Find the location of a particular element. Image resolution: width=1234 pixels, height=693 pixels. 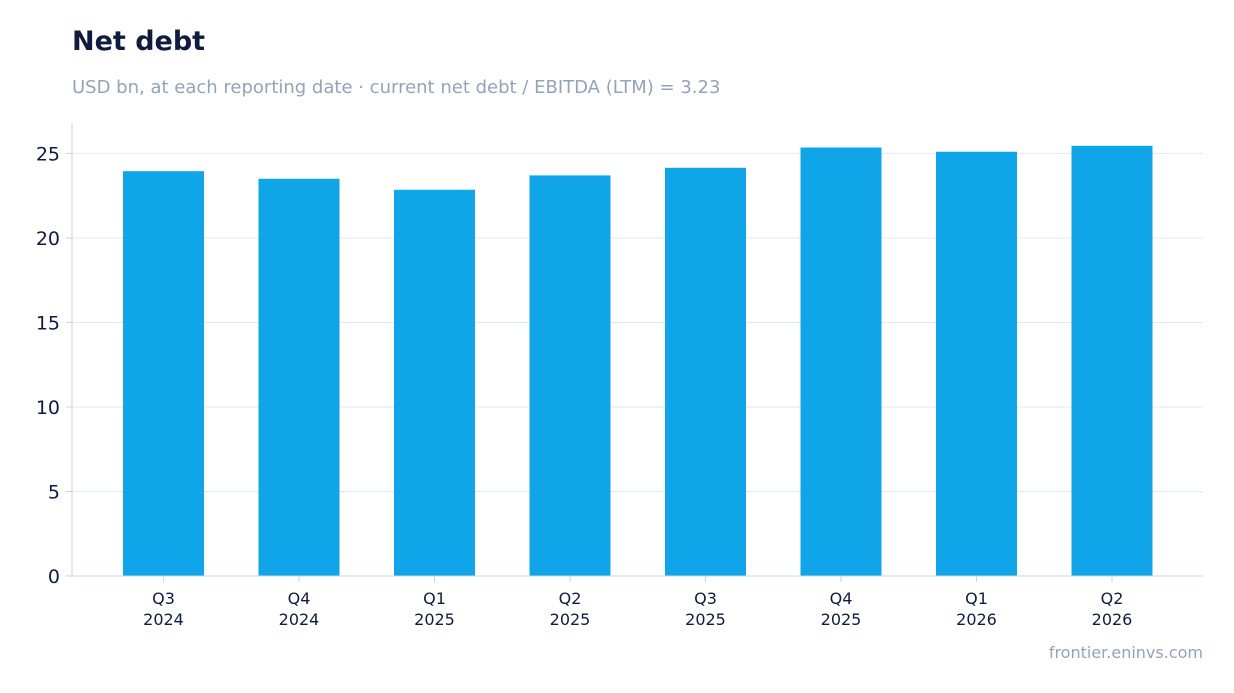

bar-q3-2025 is located at coordinates (705, 371).